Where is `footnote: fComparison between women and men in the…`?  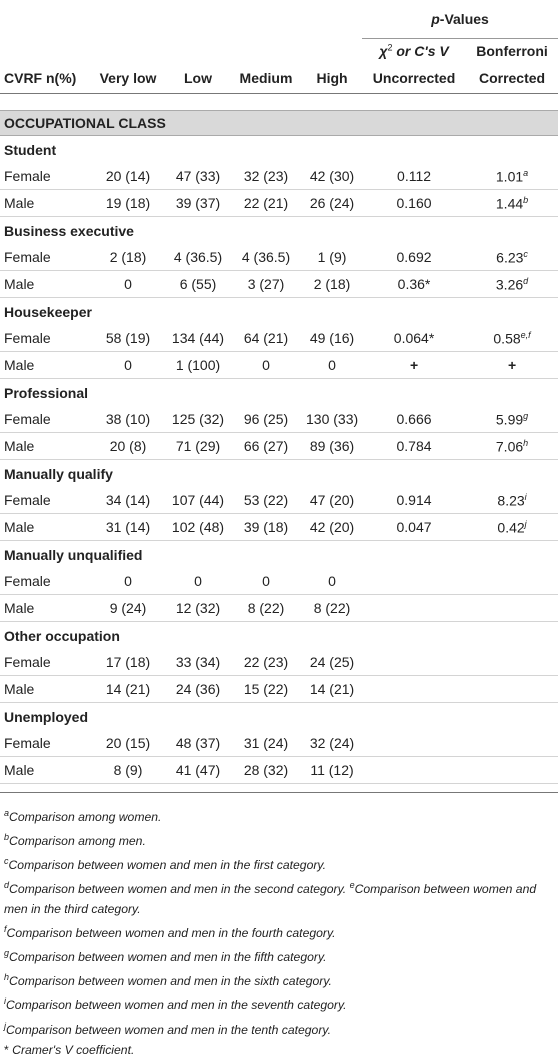
footnote: fComparison between women and men in the… is located at coordinates (279, 931).